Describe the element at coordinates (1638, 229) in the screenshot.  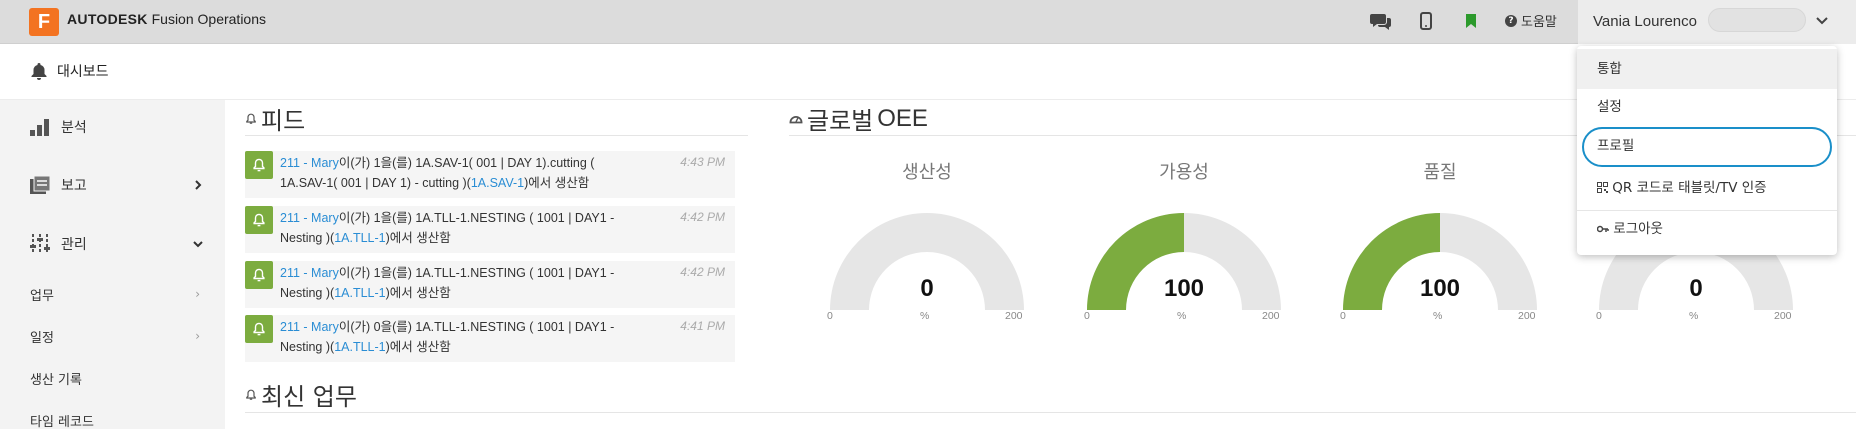
I see `menu-item-label: 로그아웃` at that location.